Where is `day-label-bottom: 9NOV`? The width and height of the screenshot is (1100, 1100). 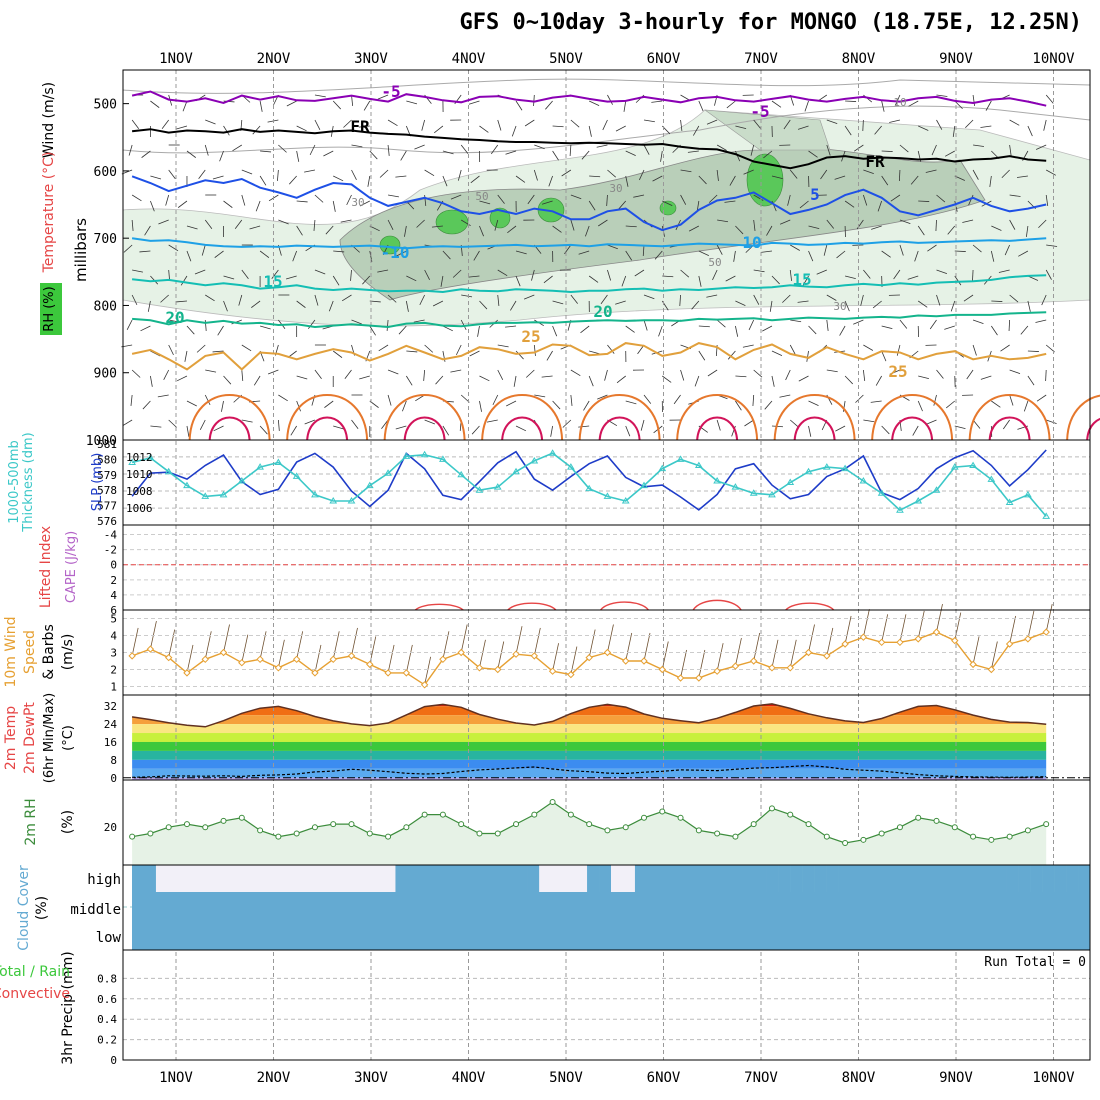 day-label-bottom: 9NOV is located at coordinates (956, 1078).